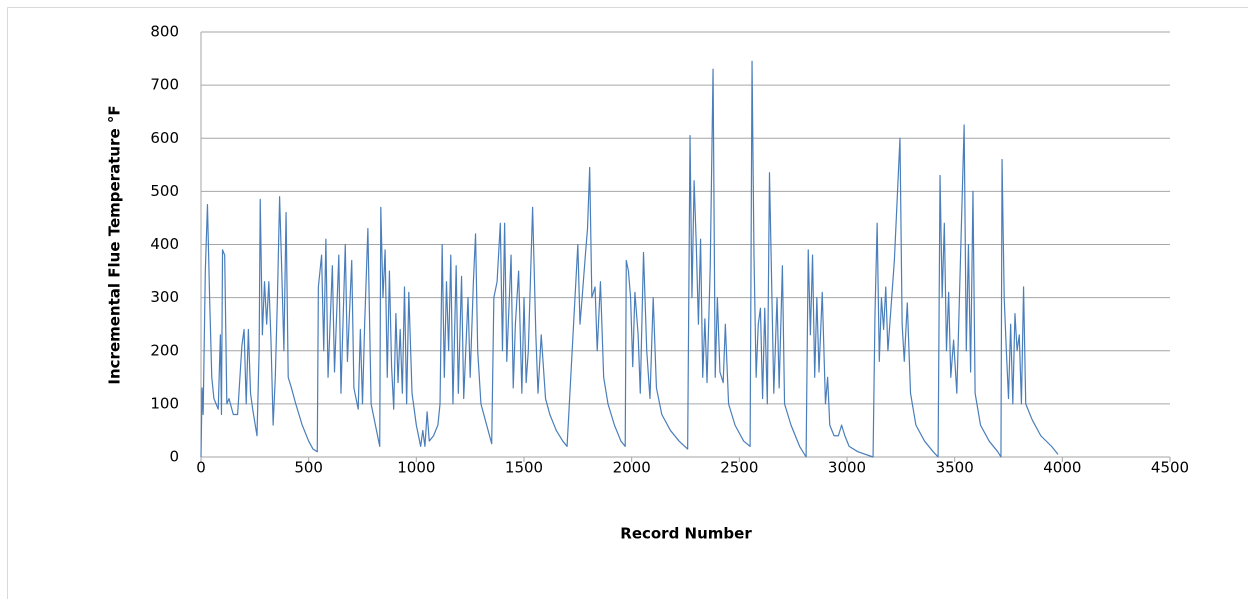 This screenshot has height=599, width=1248. Describe the element at coordinates (416, 468) in the screenshot. I see `x-tick-label: 1000` at that location.